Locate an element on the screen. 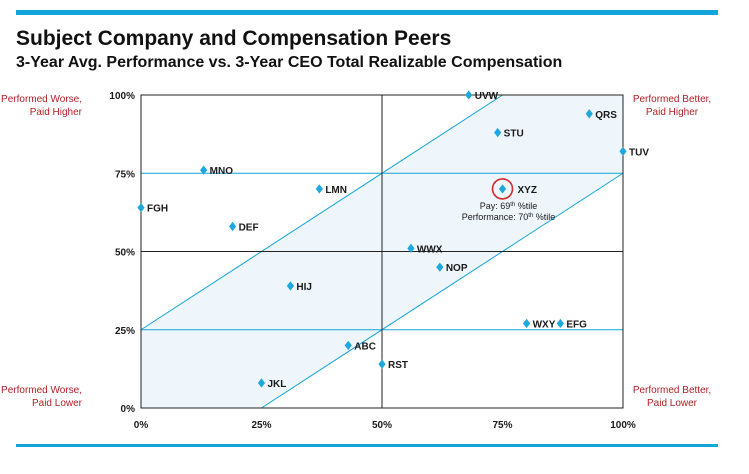 This screenshot has height=474, width=749. quadrant-label-top-right: Performed Better, Paid Higher is located at coordinates (672, 106).